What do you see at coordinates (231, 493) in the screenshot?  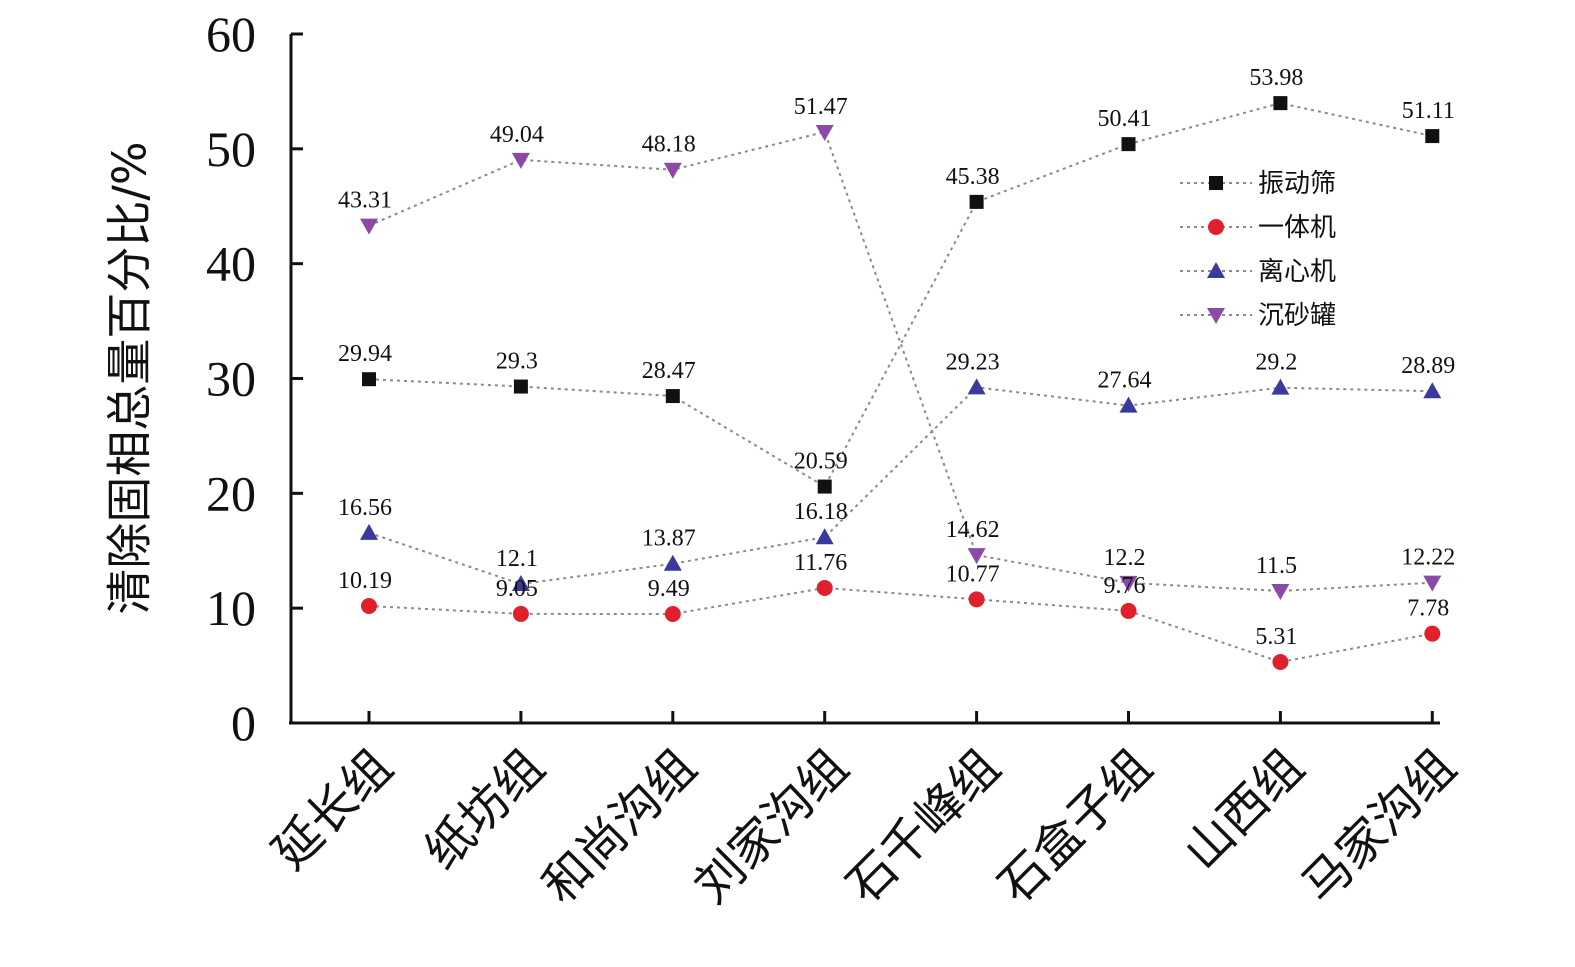 I see `y-tick-label: 20` at bounding box center [231, 493].